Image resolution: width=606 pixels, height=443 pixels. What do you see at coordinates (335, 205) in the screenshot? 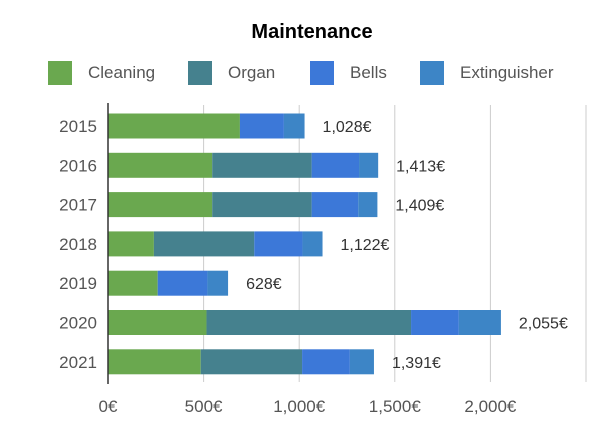
I see `bar-bells-2017` at bounding box center [335, 205].